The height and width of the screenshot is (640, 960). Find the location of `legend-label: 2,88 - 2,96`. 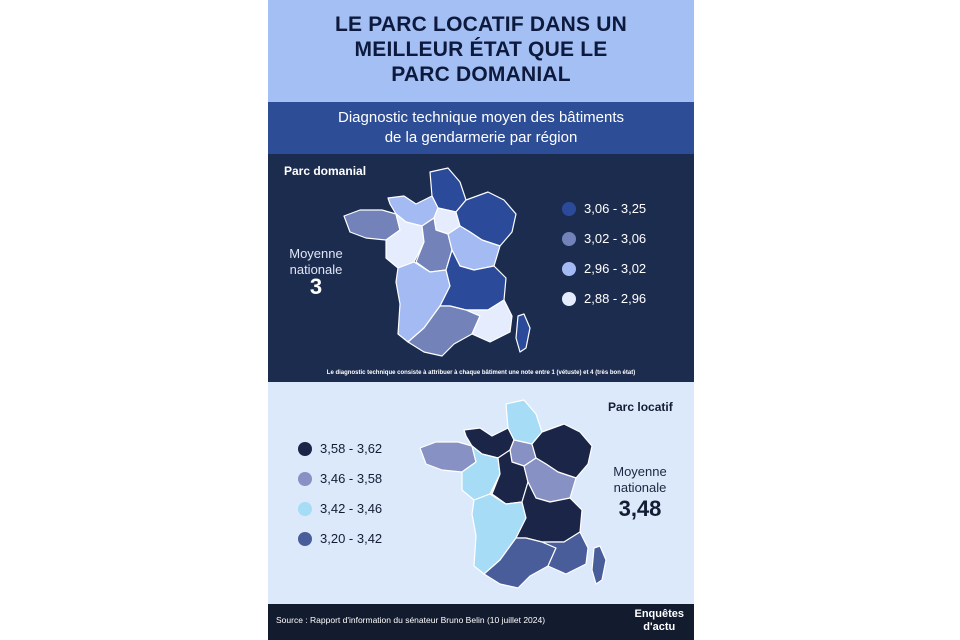

legend-label: 2,88 - 2,96 is located at coordinates (615, 298).